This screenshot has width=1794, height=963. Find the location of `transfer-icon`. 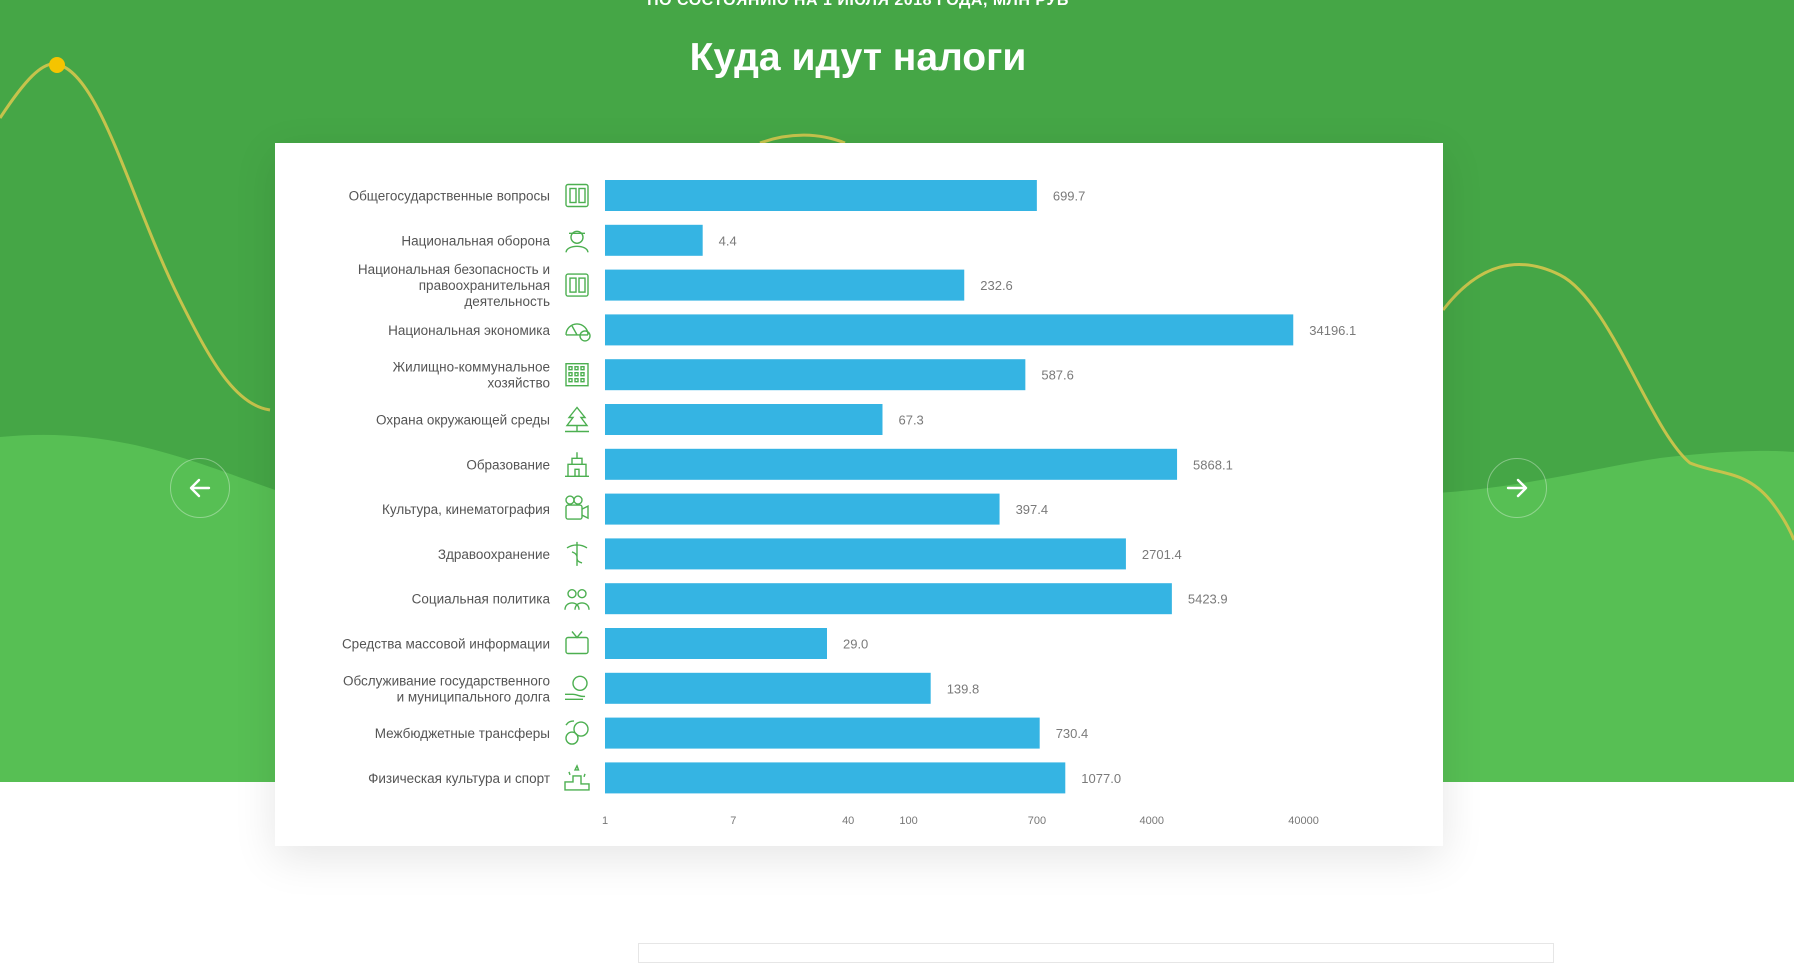

transfer-icon is located at coordinates (577, 732).